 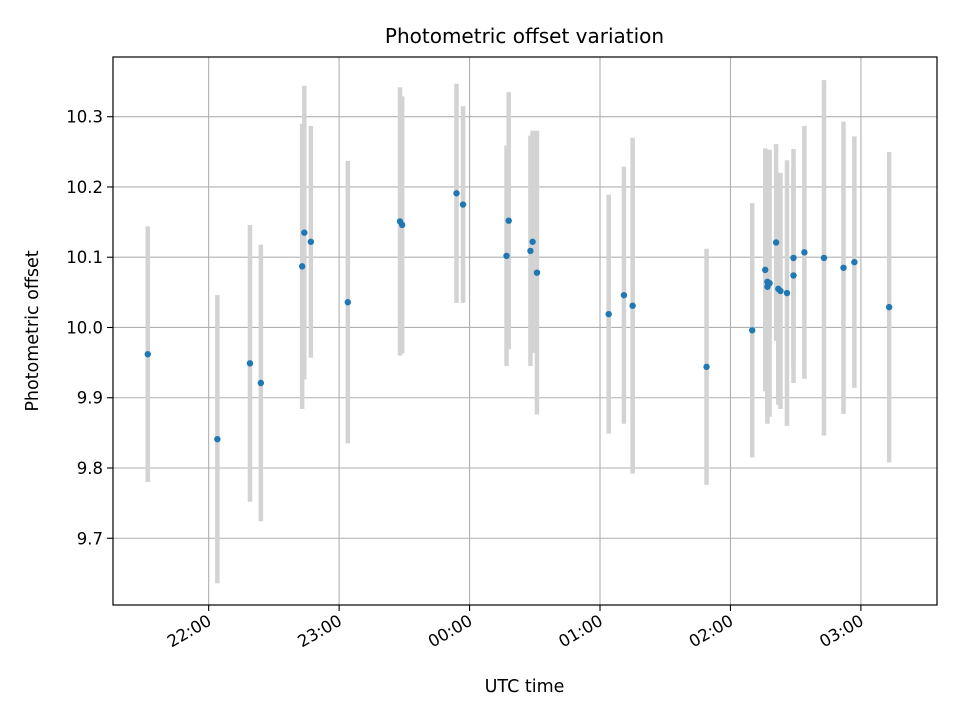 What do you see at coordinates (84, 187) in the screenshot?
I see `y-tick-label: 10.2` at bounding box center [84, 187].